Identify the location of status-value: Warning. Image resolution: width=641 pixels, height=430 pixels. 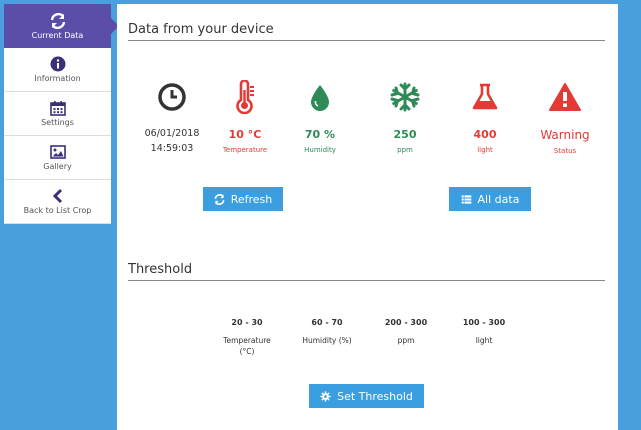
(565, 135).